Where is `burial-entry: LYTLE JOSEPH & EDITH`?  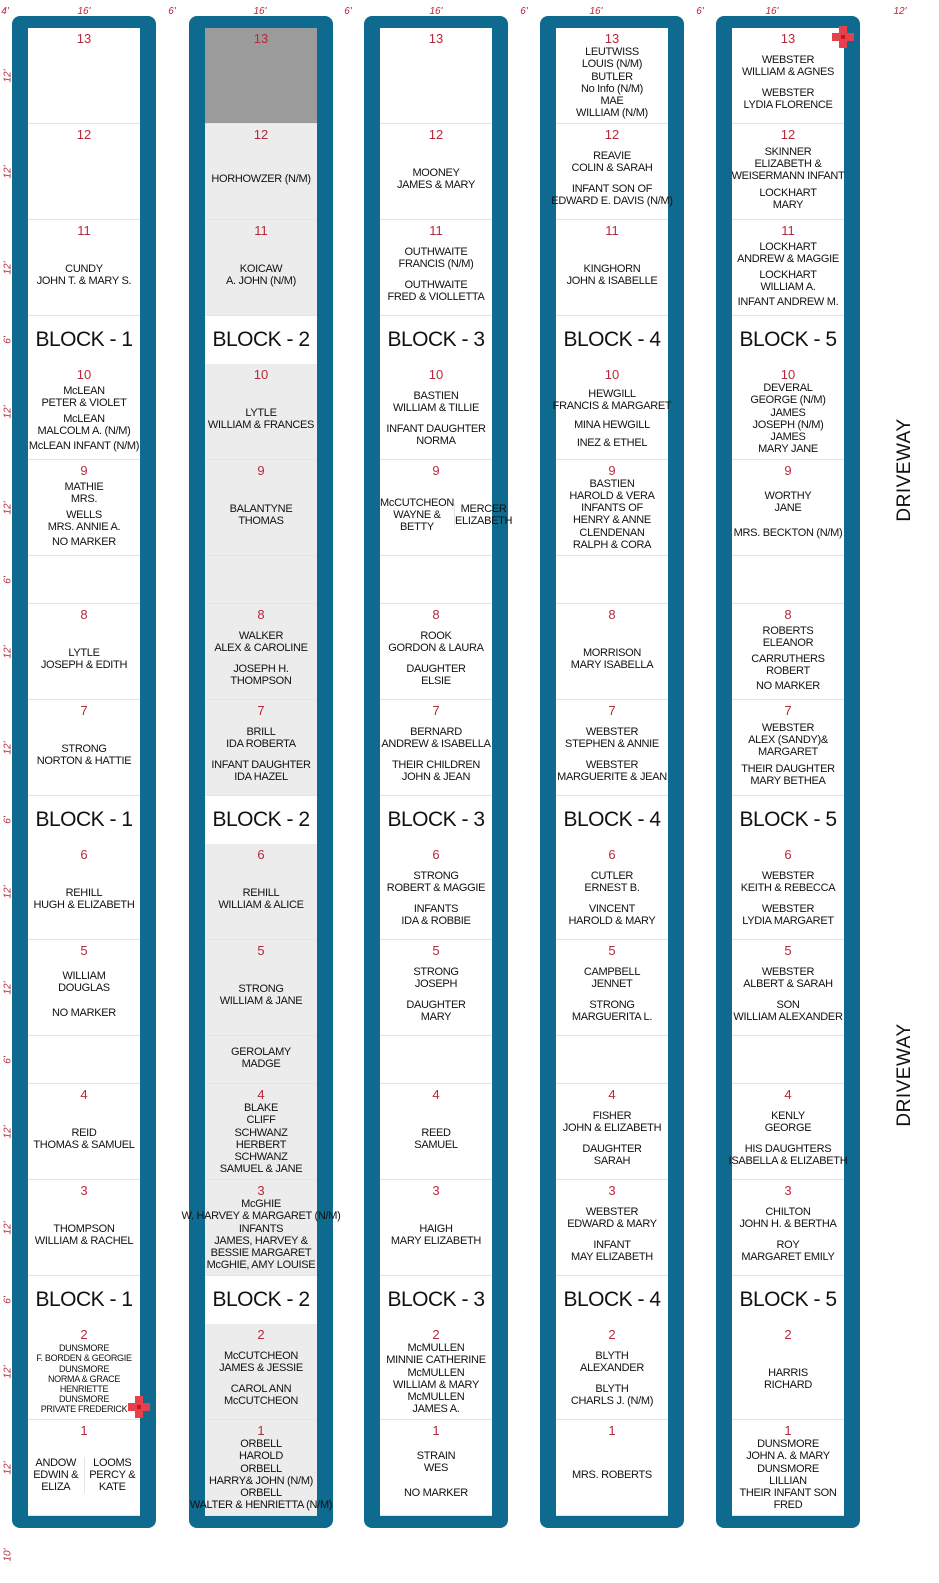
burial-entry: LYTLE JOSEPH & EDITH is located at coordinates (84, 658).